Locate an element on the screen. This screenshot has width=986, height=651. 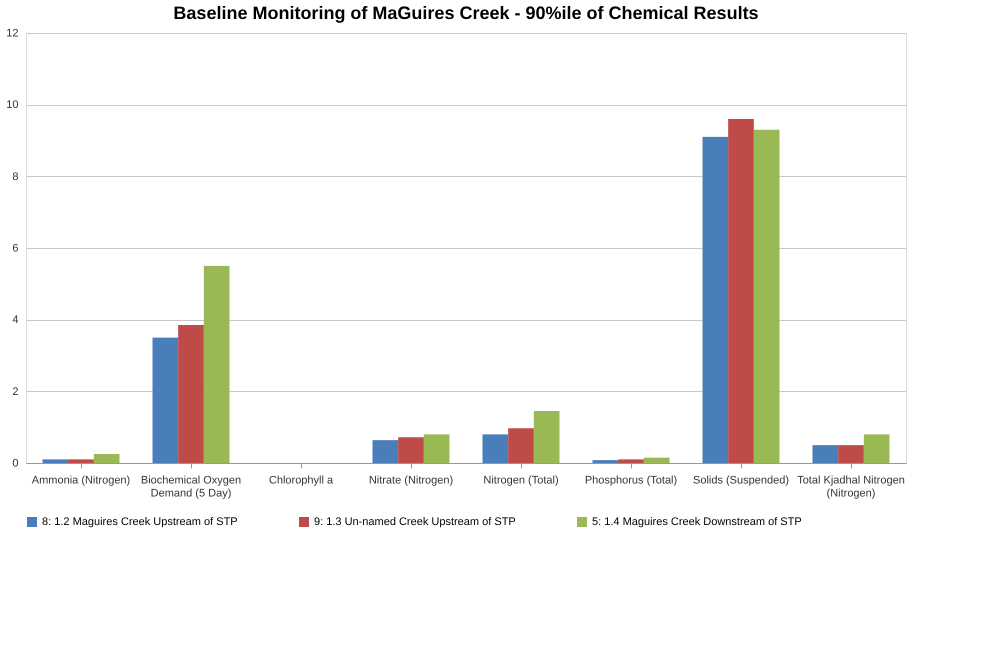
x-tick-label: Biochemical Oxygen Demand (5 Day) is located at coordinates (191, 487).